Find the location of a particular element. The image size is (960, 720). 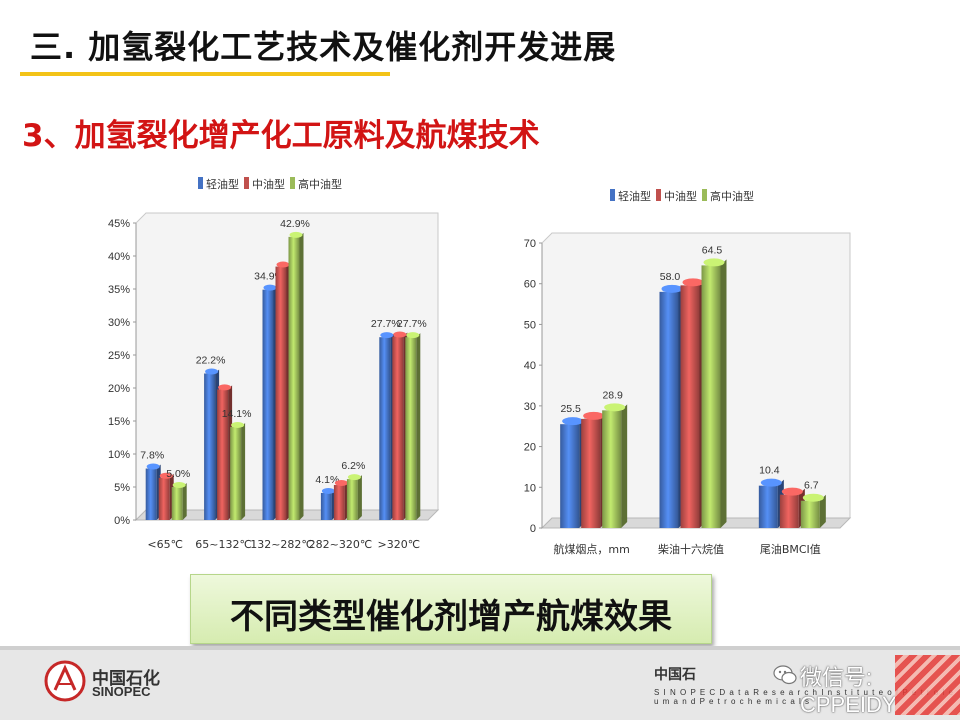

slide-subtitle: 3、加氢裂化增产化工原料及航煤技术 is located at coordinates (281, 136).